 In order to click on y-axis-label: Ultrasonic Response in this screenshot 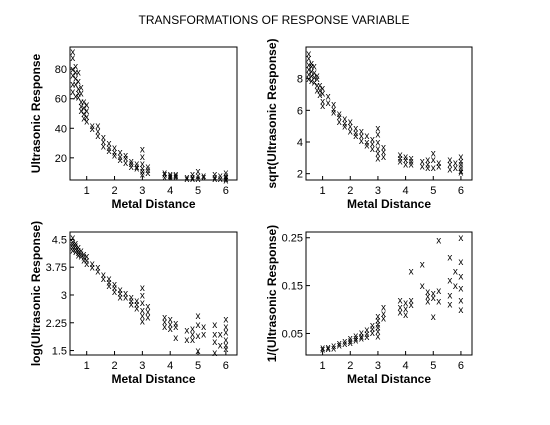, I will do `click(36, 113)`.